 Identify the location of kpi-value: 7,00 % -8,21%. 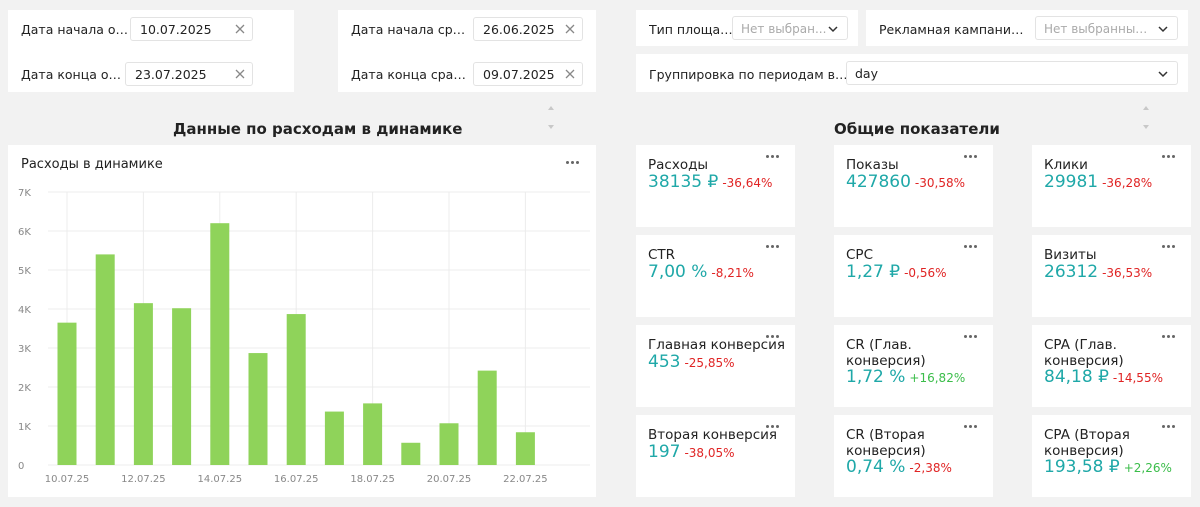
(701, 272).